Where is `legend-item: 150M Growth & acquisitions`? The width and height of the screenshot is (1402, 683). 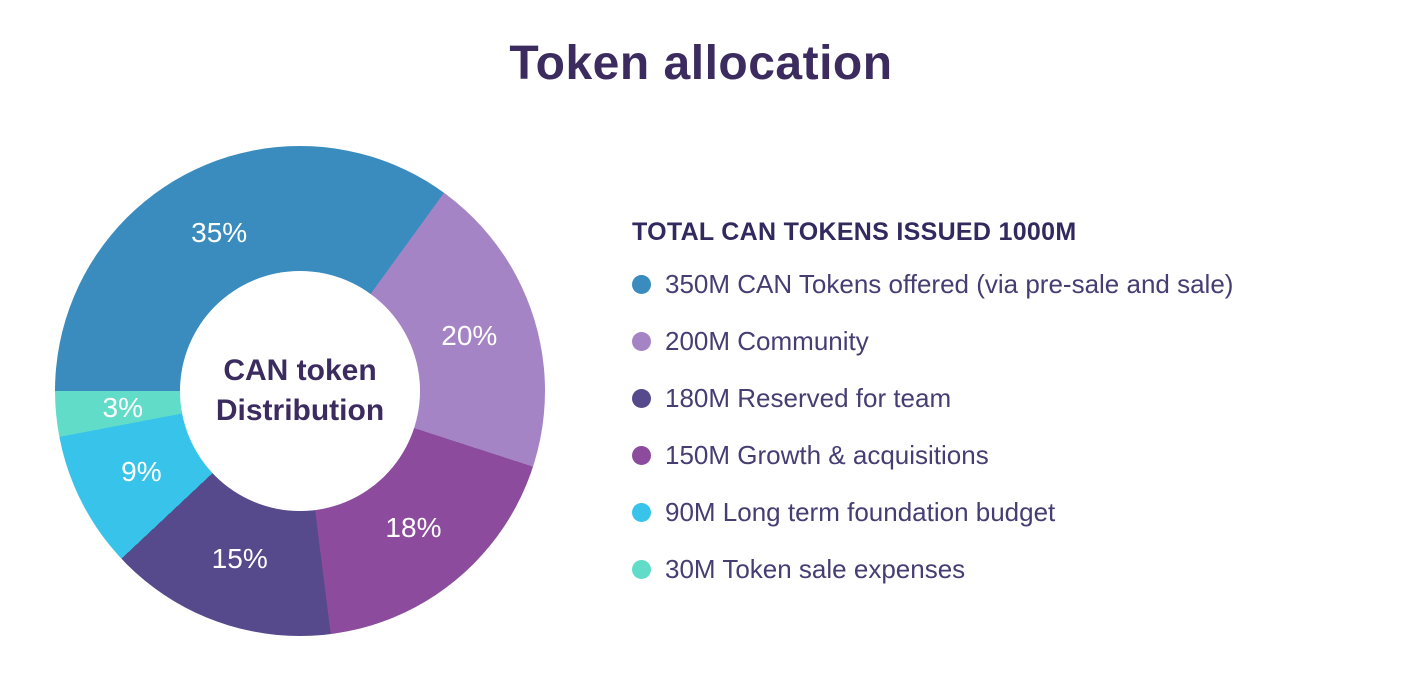
legend-item: 150M Growth & acquisitions is located at coordinates (932, 455).